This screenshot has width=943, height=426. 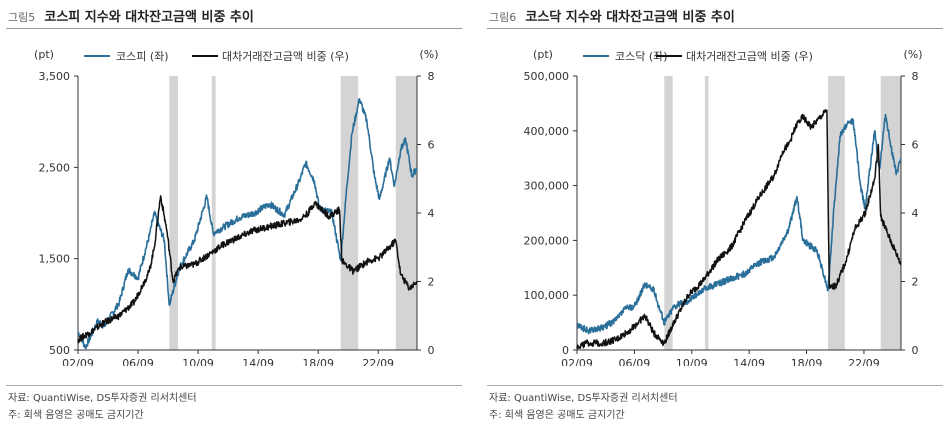 I want to click on figure-6-source: 자료: QuantiWise, DS투자증권 리서치센터, so click(x=583, y=398).